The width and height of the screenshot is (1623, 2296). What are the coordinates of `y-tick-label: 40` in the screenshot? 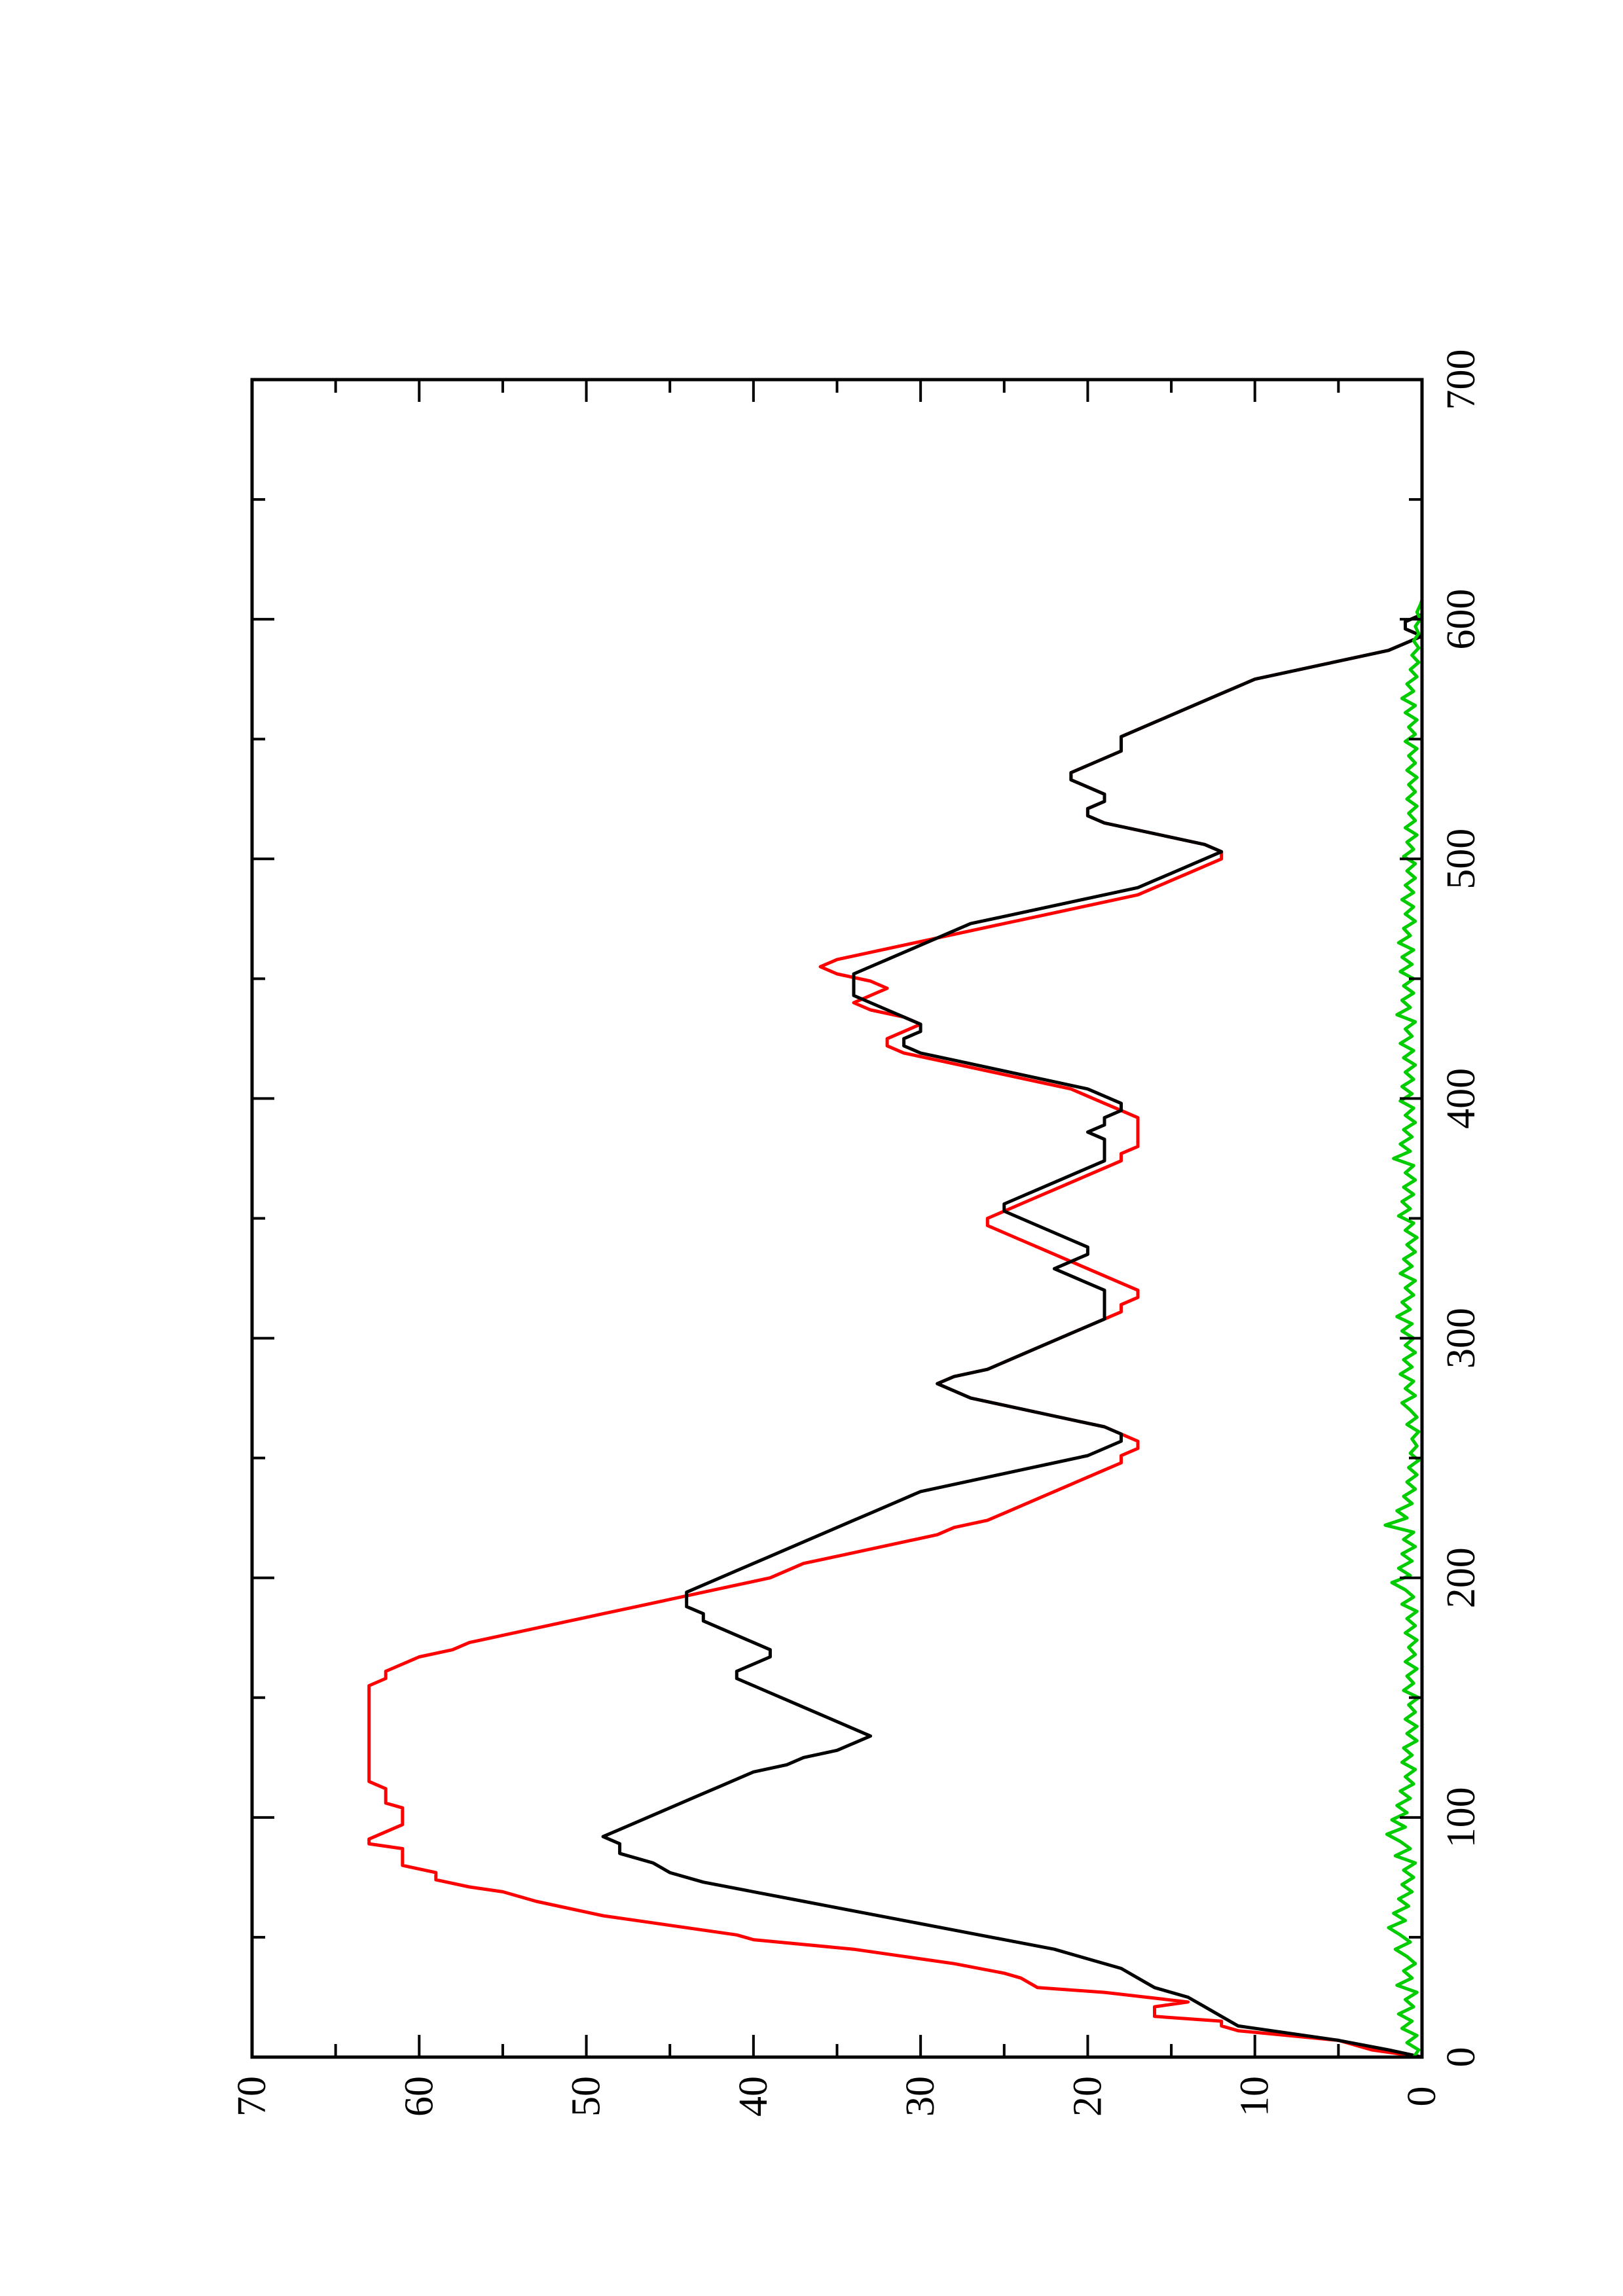 It's located at (753, 2096).